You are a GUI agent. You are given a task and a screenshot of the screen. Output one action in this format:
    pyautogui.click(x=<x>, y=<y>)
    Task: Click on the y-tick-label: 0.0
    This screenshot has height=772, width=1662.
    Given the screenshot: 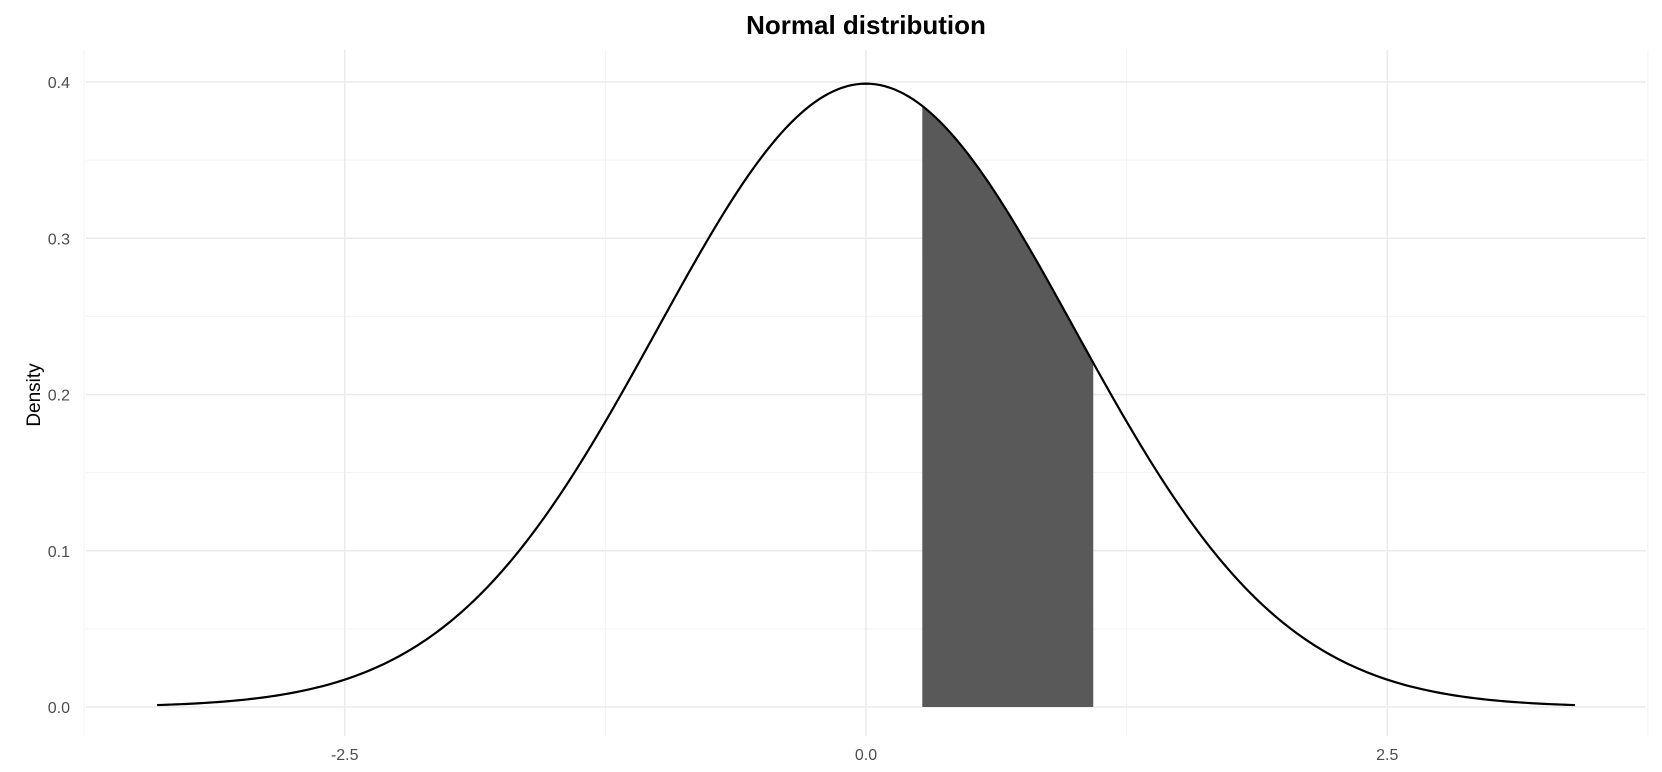 What is the action you would take?
    pyautogui.click(x=59, y=708)
    